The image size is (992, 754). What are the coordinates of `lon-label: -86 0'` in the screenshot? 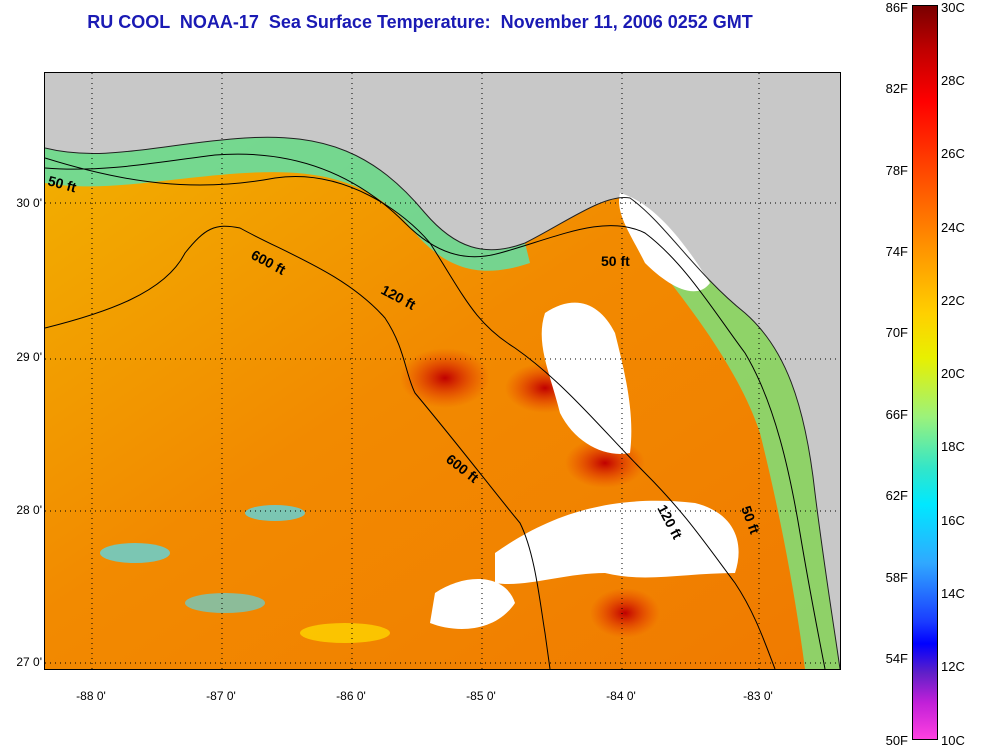 It's located at (351, 696).